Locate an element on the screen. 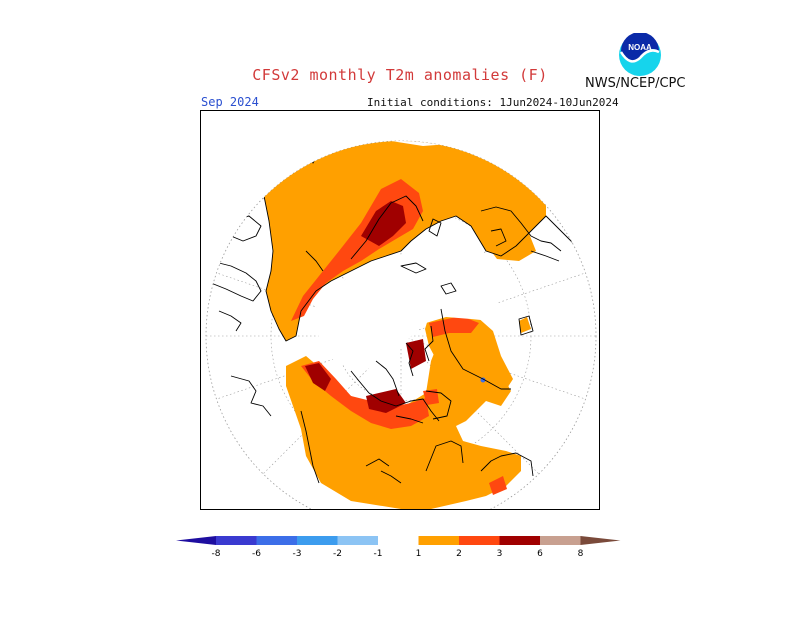 Image resolution: width=800 pixels, height=618 pixels. colorbar-tick-label: -3 is located at coordinates (297, 554).